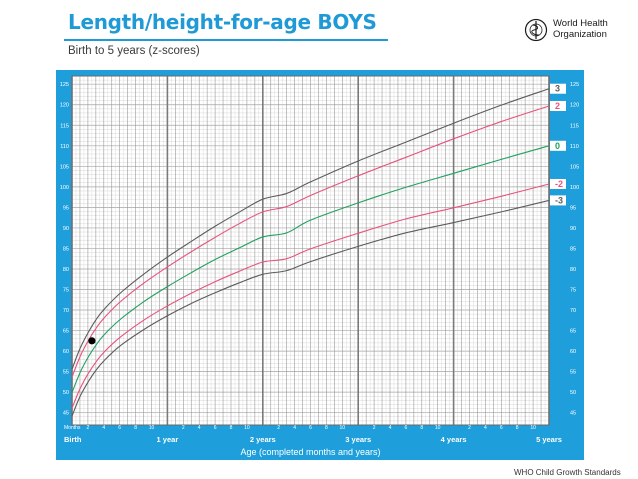 This screenshot has height=479, width=638. I want to click on y-tick-label-right: 120, so click(574, 106).